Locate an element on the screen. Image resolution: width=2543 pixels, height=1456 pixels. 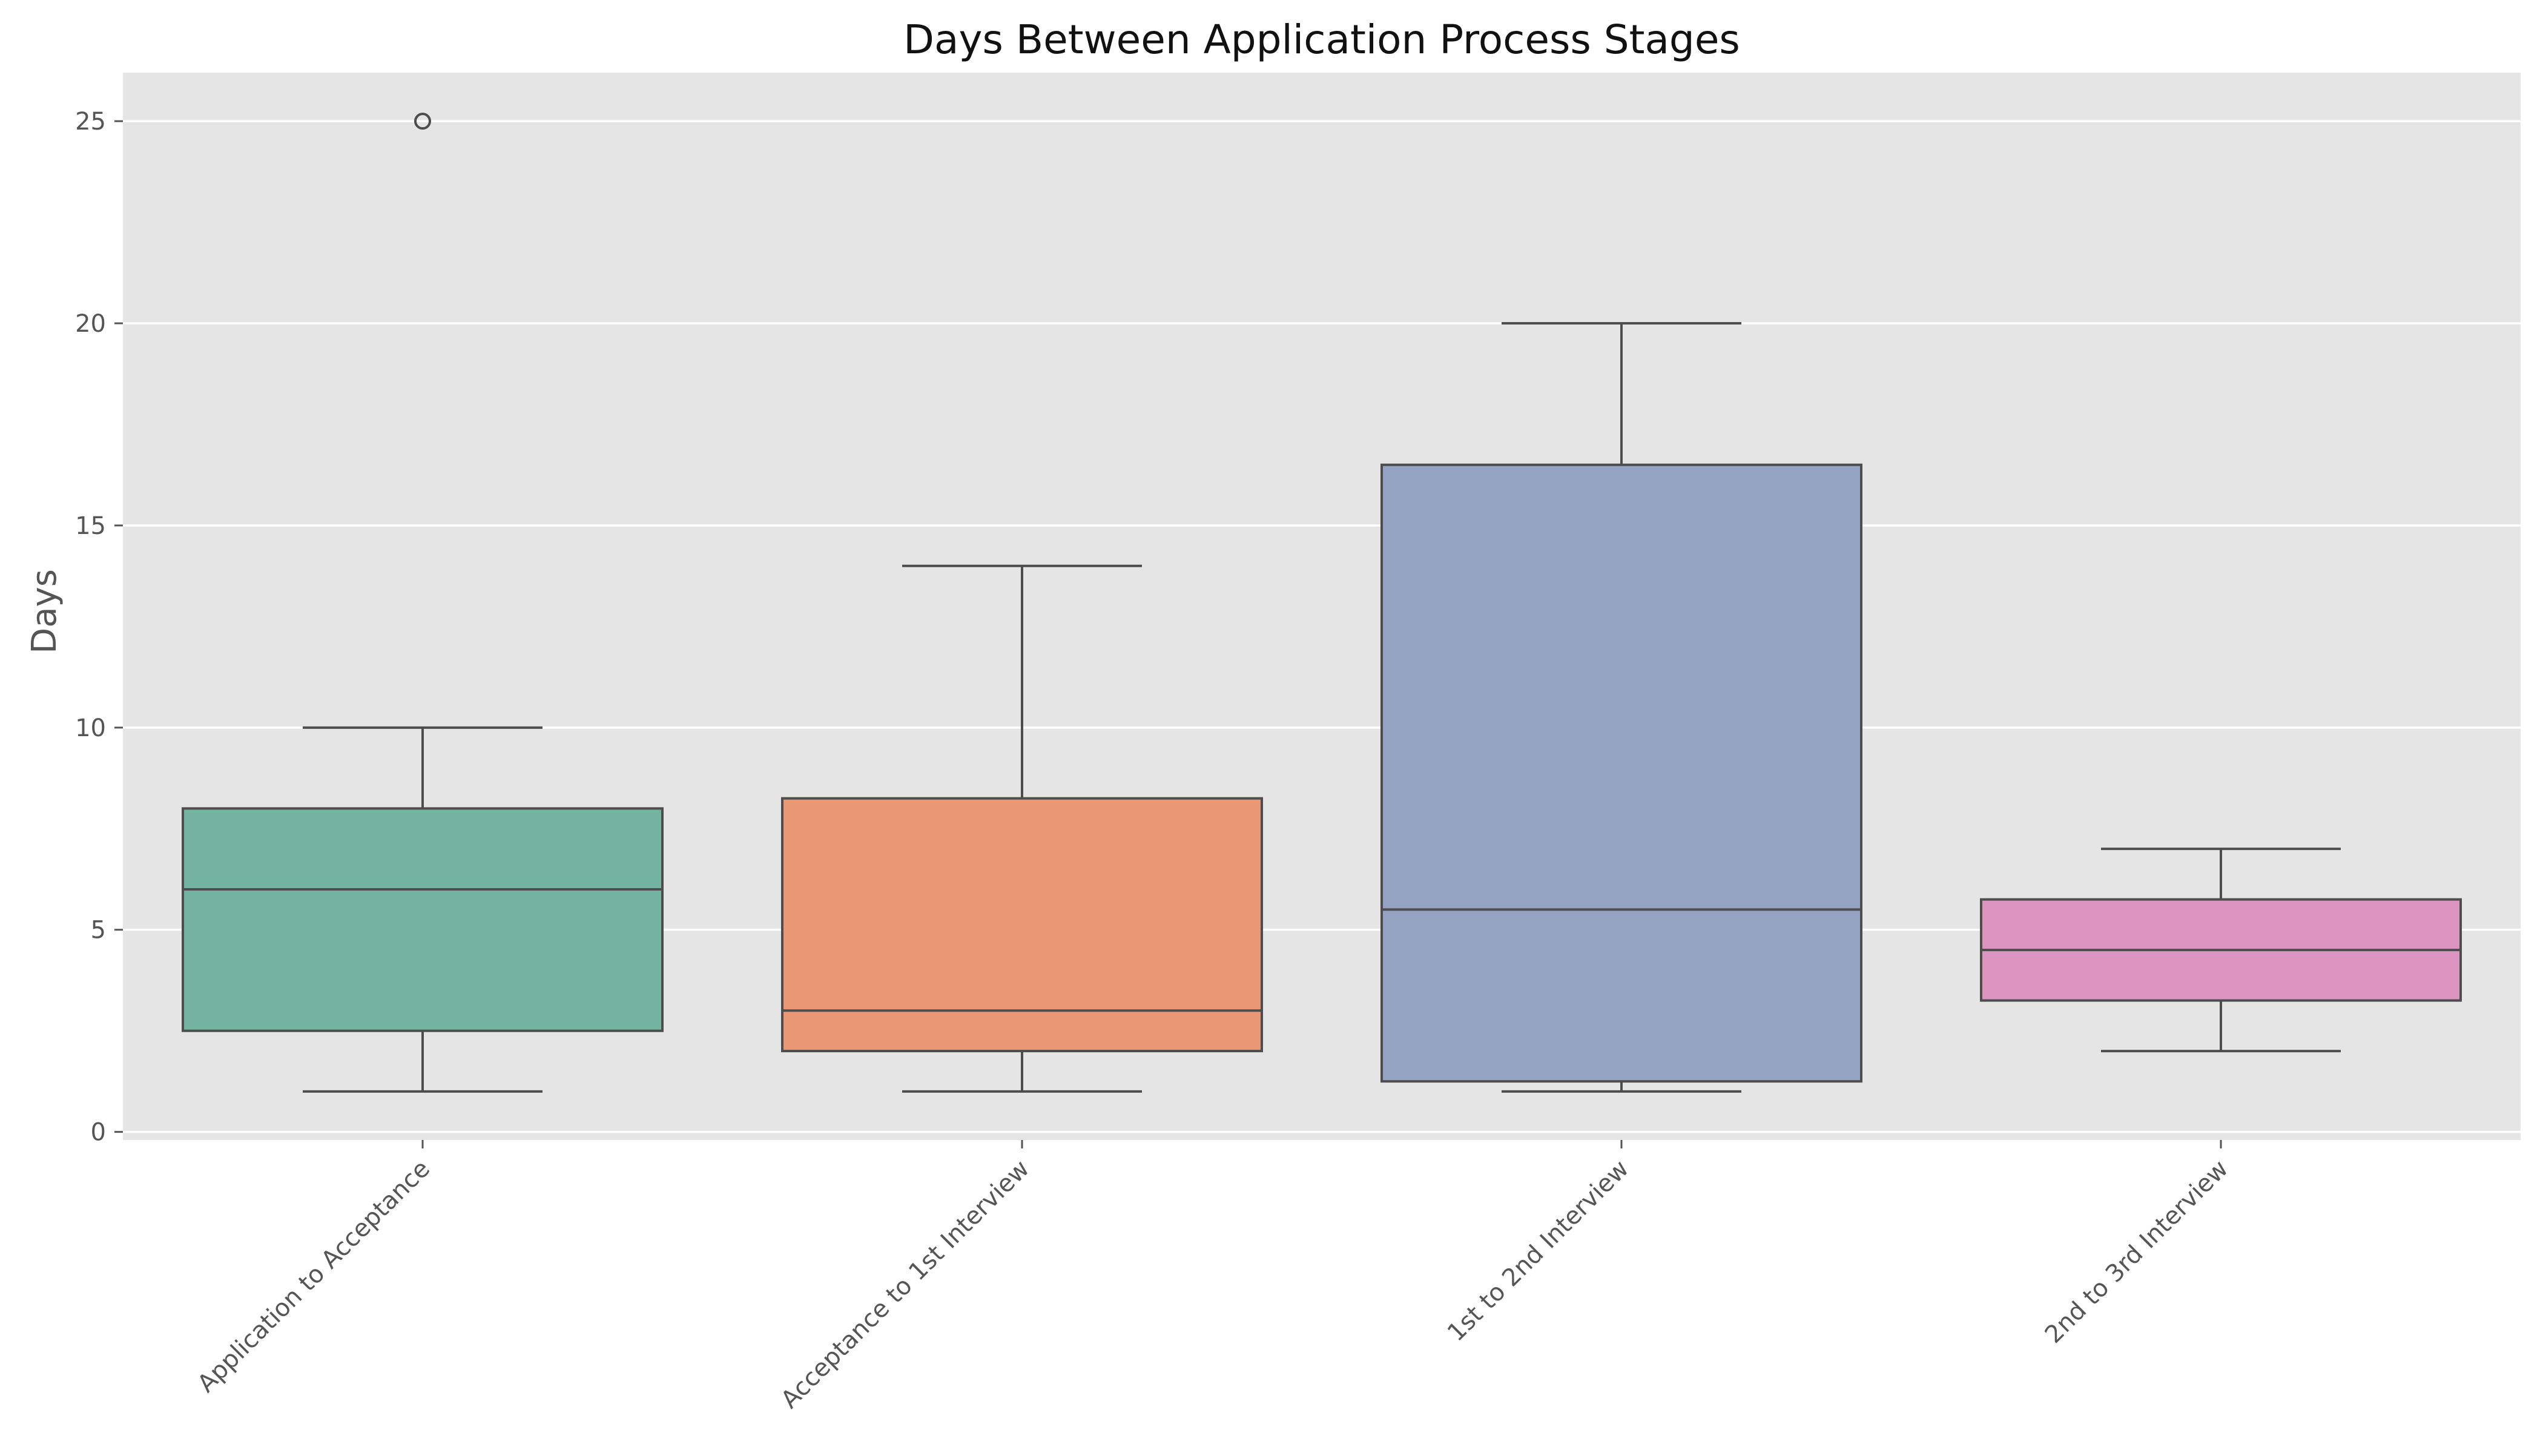
y-tick-label: 25 is located at coordinates (90, 122).